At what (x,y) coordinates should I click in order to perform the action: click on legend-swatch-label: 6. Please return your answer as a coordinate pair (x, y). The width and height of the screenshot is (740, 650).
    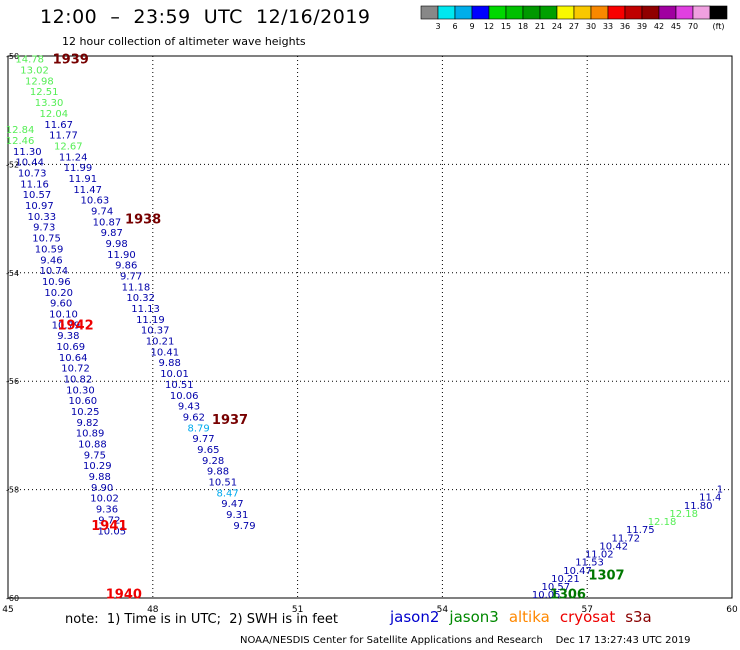
    Looking at the image, I should click on (454, 26).